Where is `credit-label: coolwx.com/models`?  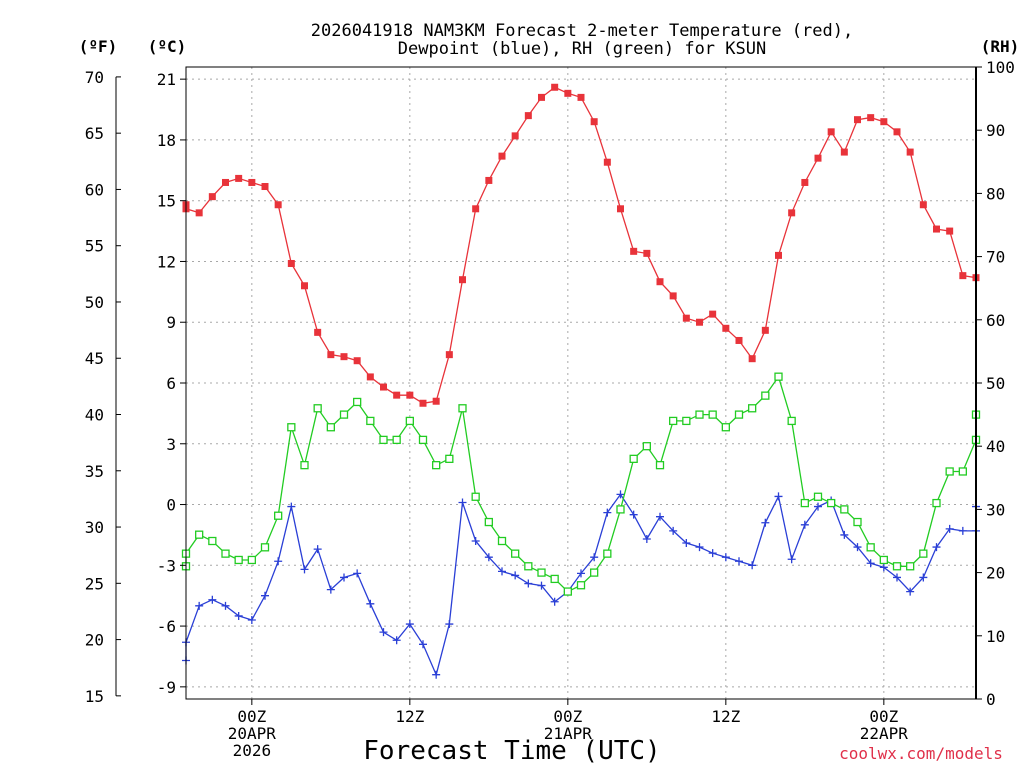 credit-label: coolwx.com/models is located at coordinates (921, 753).